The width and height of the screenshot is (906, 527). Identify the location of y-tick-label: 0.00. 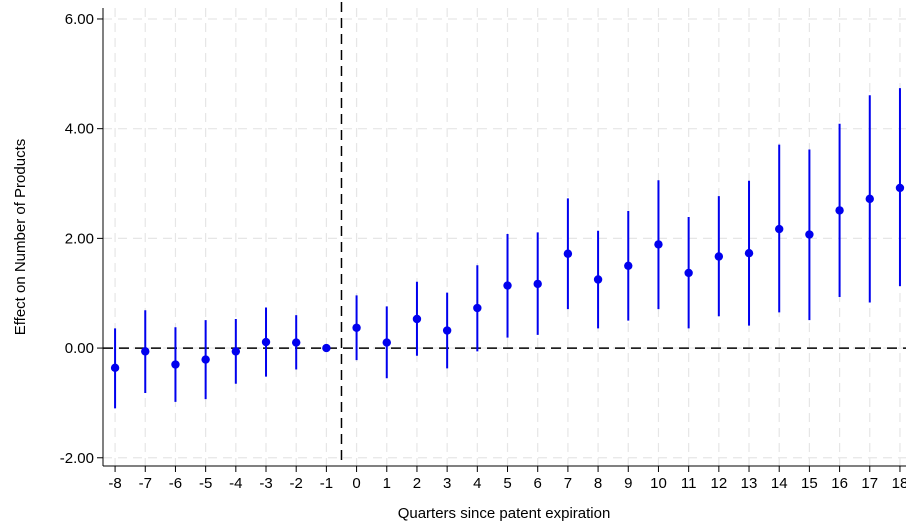
(79, 348).